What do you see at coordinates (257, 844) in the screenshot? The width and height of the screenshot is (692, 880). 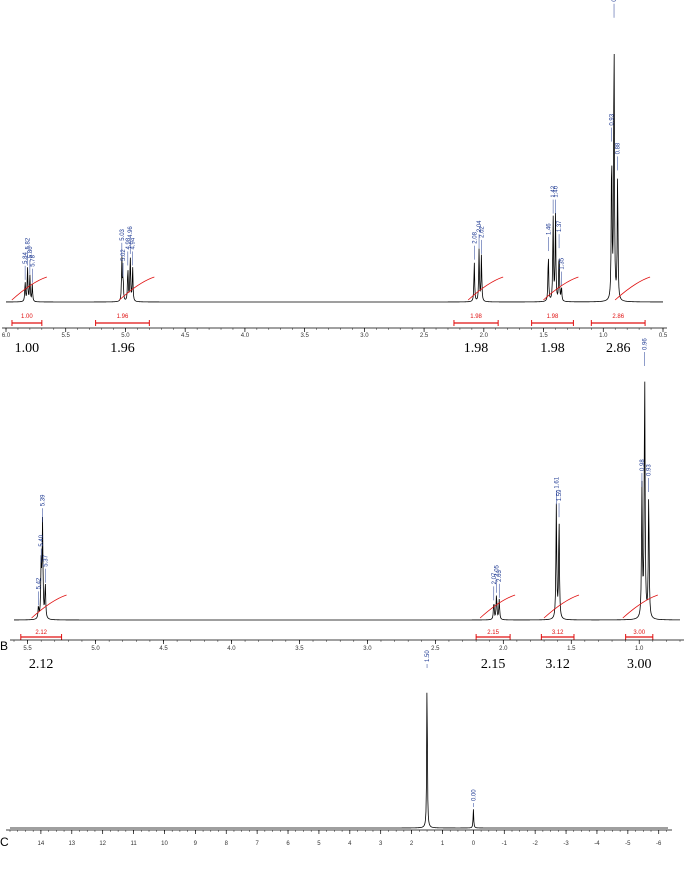 I see `x-tick-label: 7` at bounding box center [257, 844].